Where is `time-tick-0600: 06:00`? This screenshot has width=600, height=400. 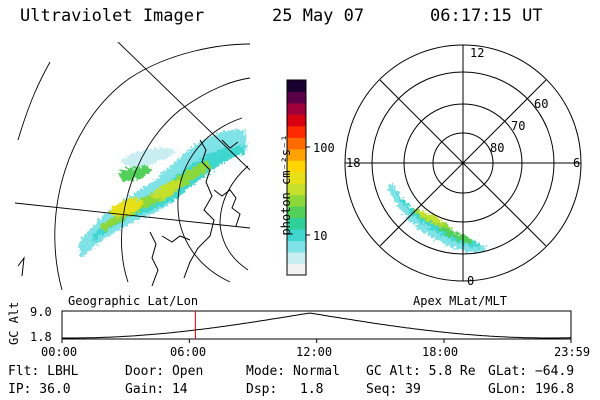 time-tick-0600: 06:00 is located at coordinates (188, 352).